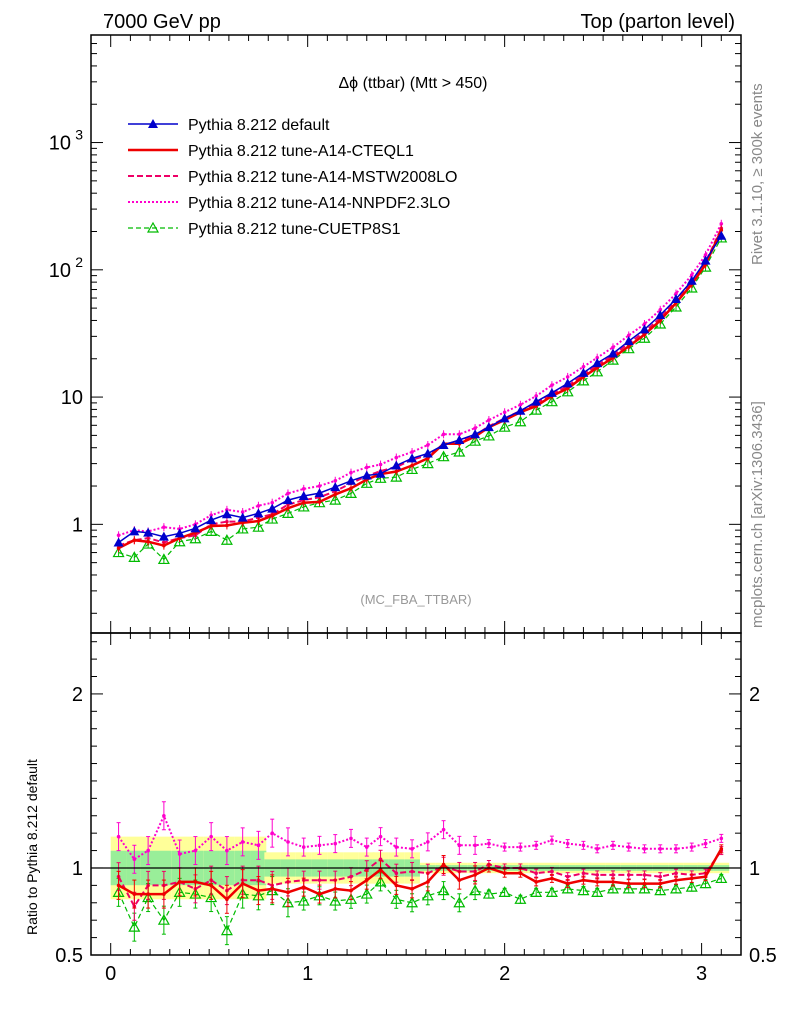 This screenshot has height=1024, width=786. Describe the element at coordinates (322, 177) in the screenshot. I see `legend-label: Pythia 8.212 tune-A14-MSTW2008LO` at that location.